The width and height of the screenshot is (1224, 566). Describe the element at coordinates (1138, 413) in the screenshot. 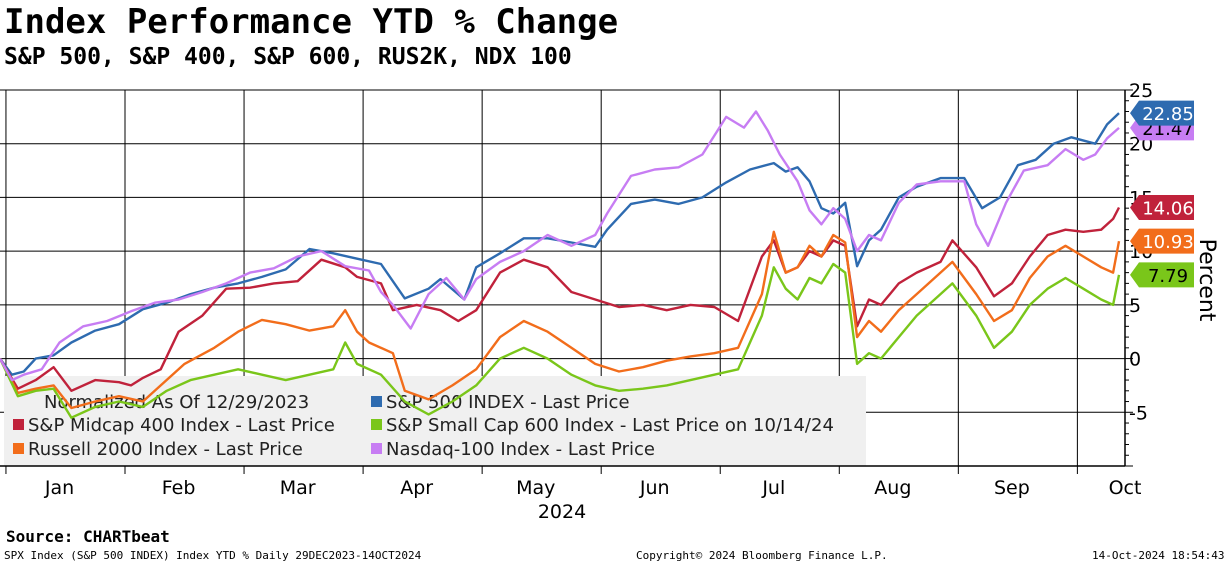

I see `y-tick-label: -5` at that location.